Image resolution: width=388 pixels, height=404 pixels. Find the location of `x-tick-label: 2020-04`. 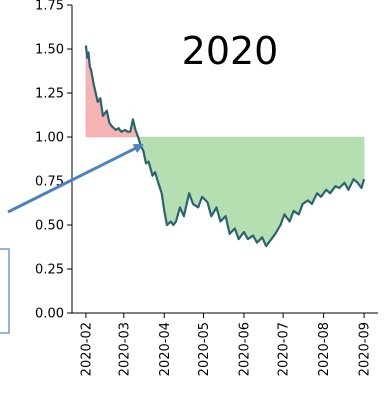

x-tick-label: 2020-04 is located at coordinates (165, 349).